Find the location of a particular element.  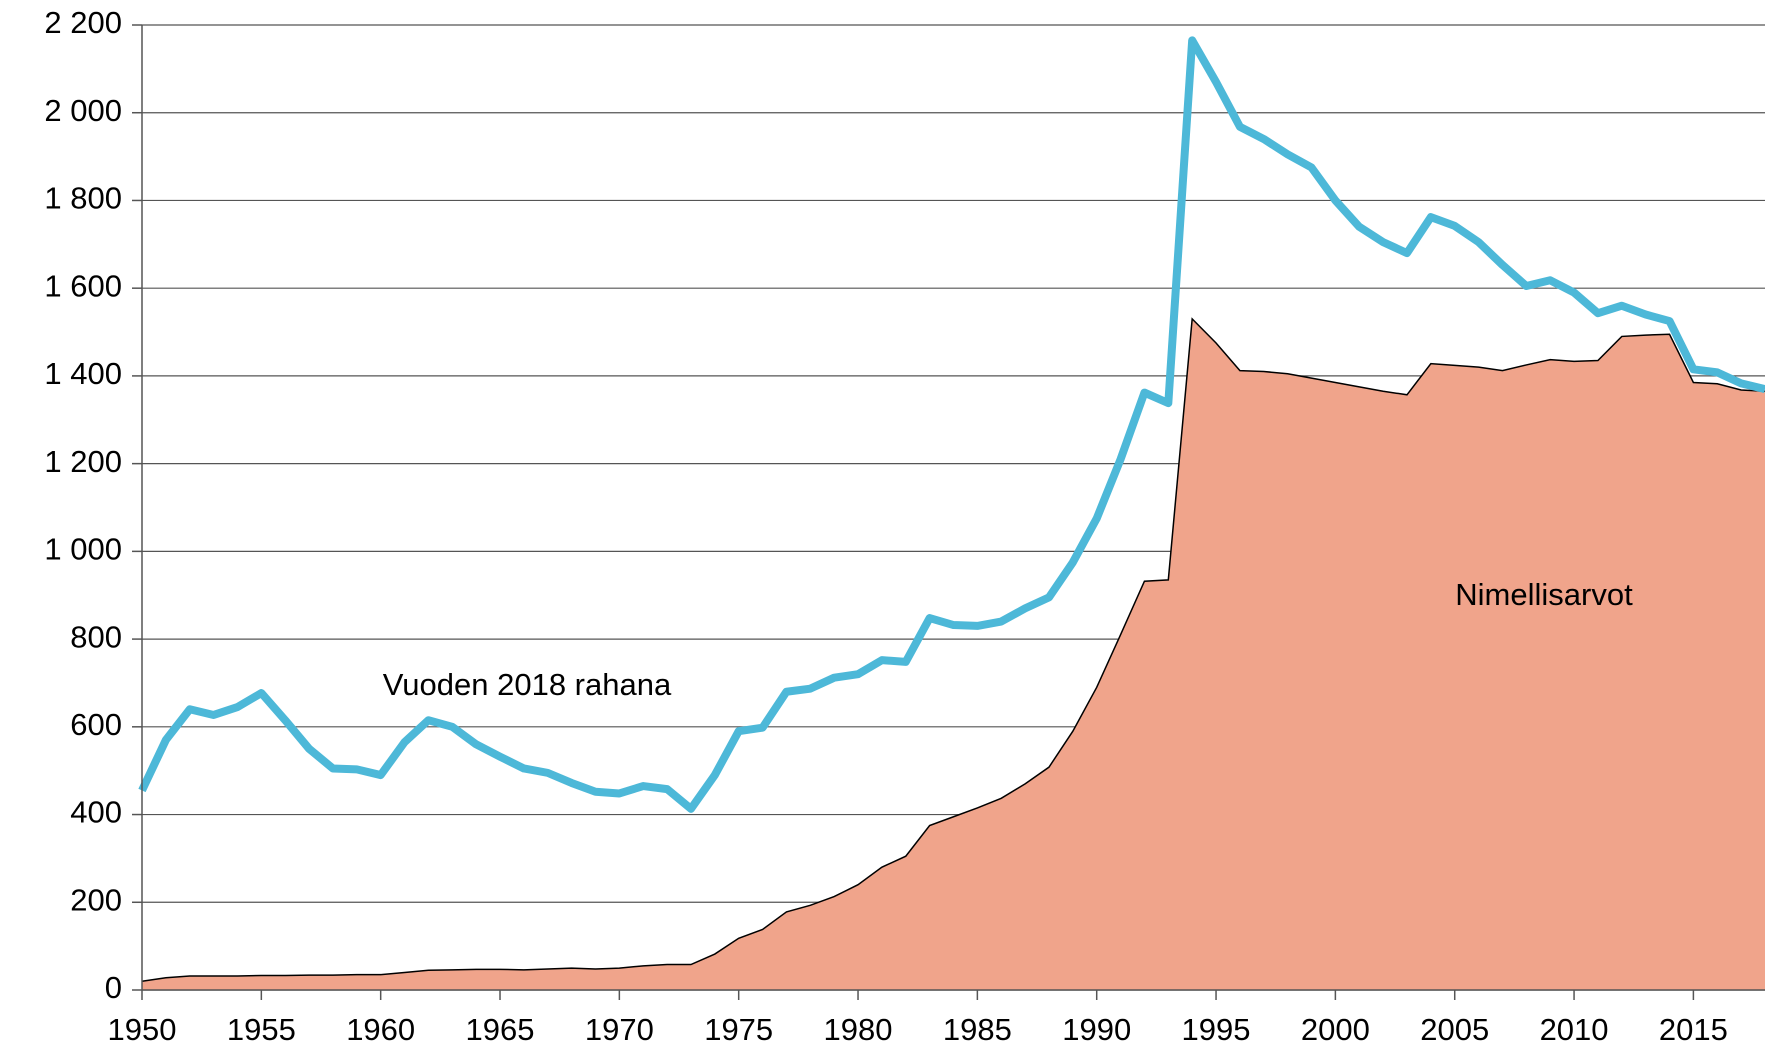

y-tick-label: 2 200 is located at coordinates (83, 22).